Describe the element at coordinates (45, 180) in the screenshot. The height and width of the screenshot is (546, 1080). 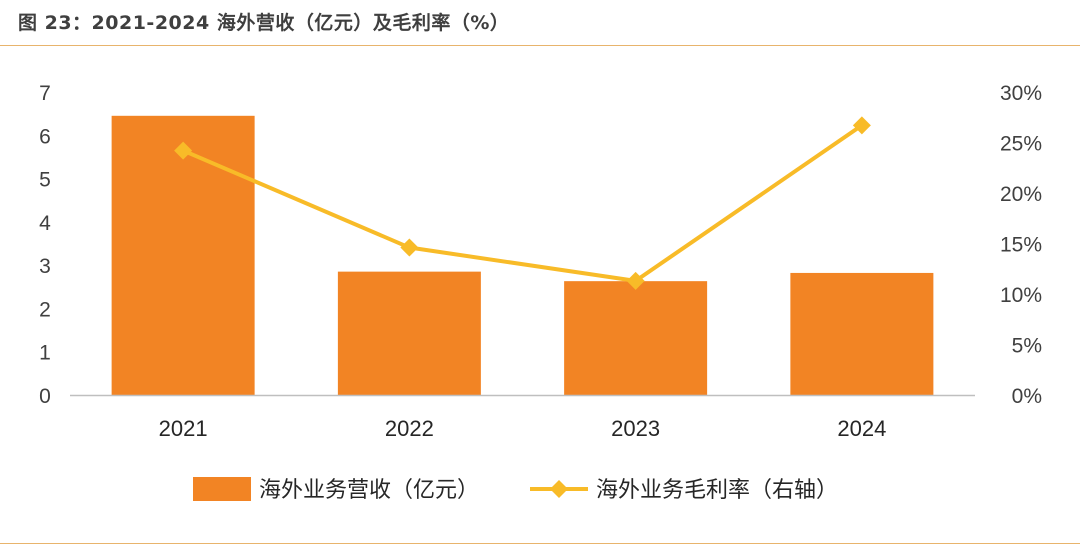
I see `left-tick-label: 5` at that location.